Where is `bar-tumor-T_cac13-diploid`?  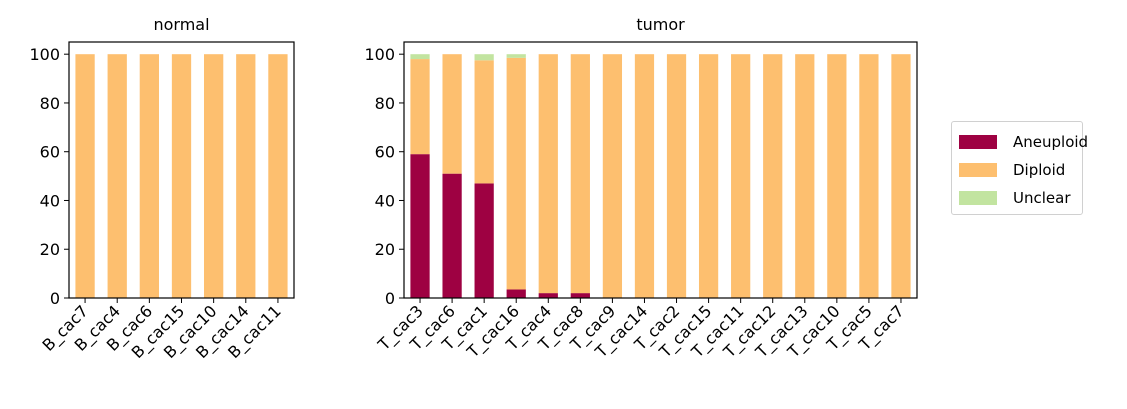
bar-tumor-T_cac13-diploid is located at coordinates (805, 176).